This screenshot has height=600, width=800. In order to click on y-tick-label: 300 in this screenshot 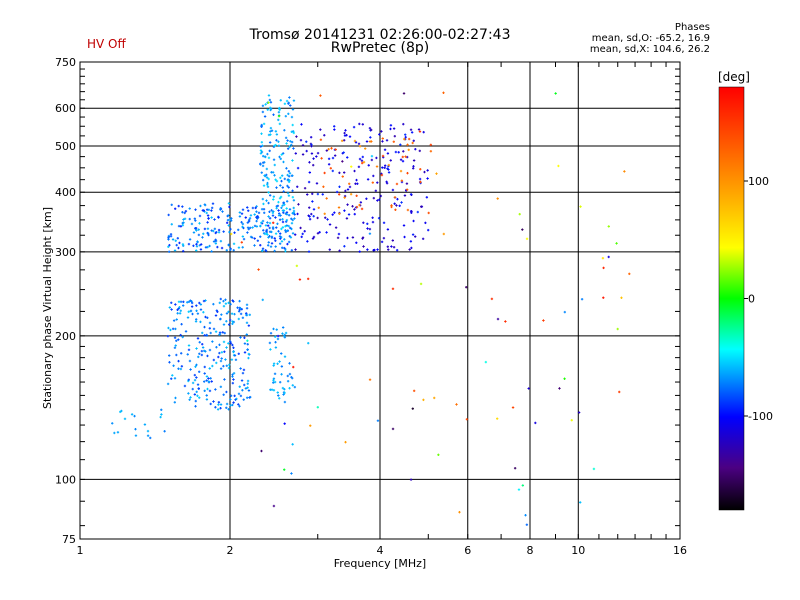, I will do `click(65, 252)`.